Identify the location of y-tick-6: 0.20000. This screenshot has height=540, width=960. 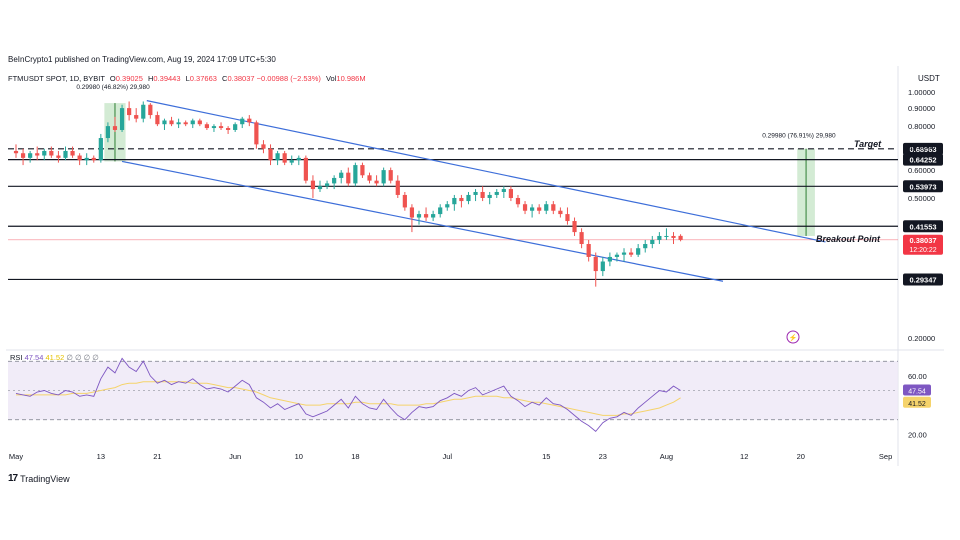
(921, 338).